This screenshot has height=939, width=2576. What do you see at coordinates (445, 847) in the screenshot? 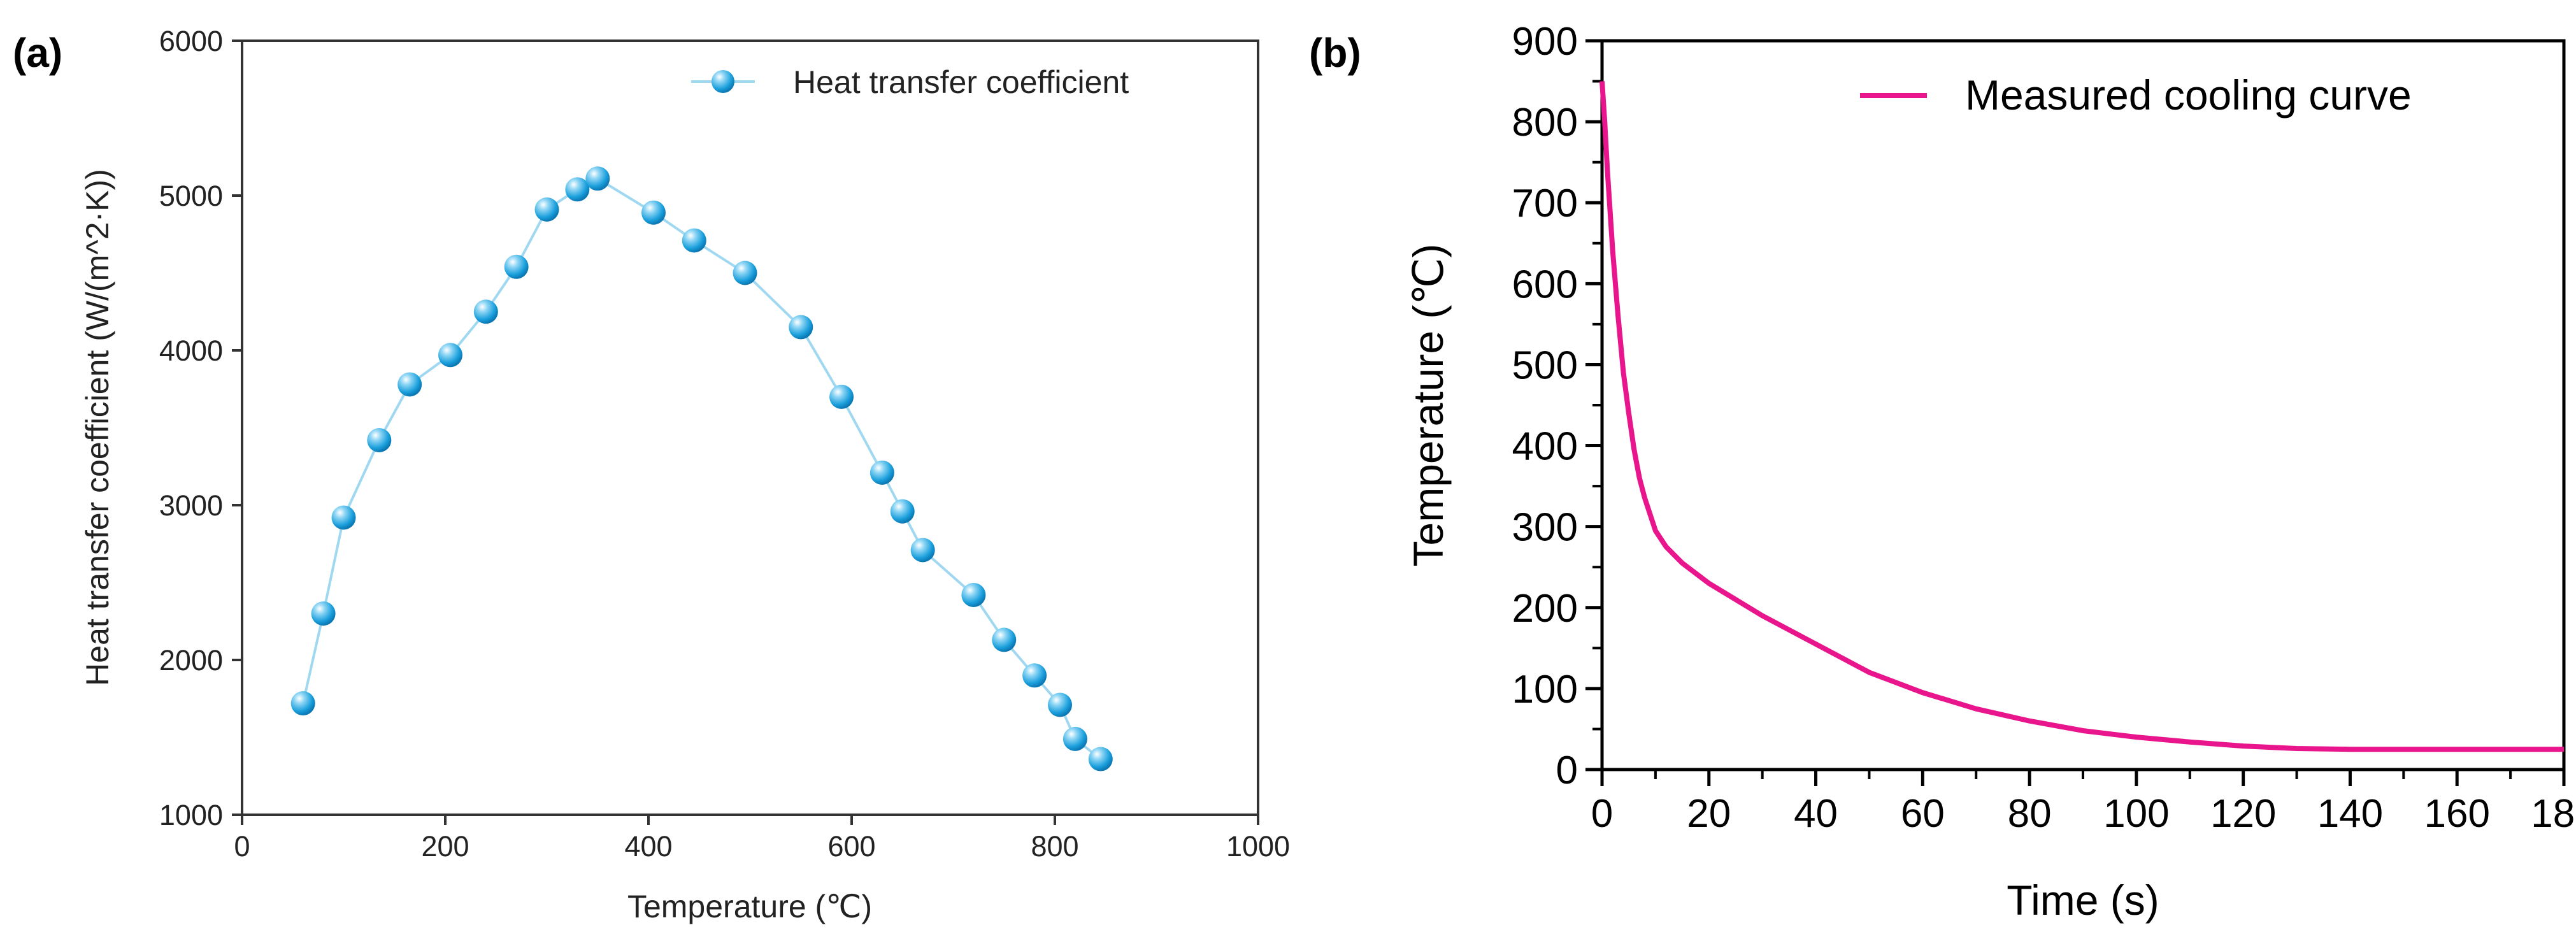
I see `x-tick-label-a: 200` at bounding box center [445, 847].